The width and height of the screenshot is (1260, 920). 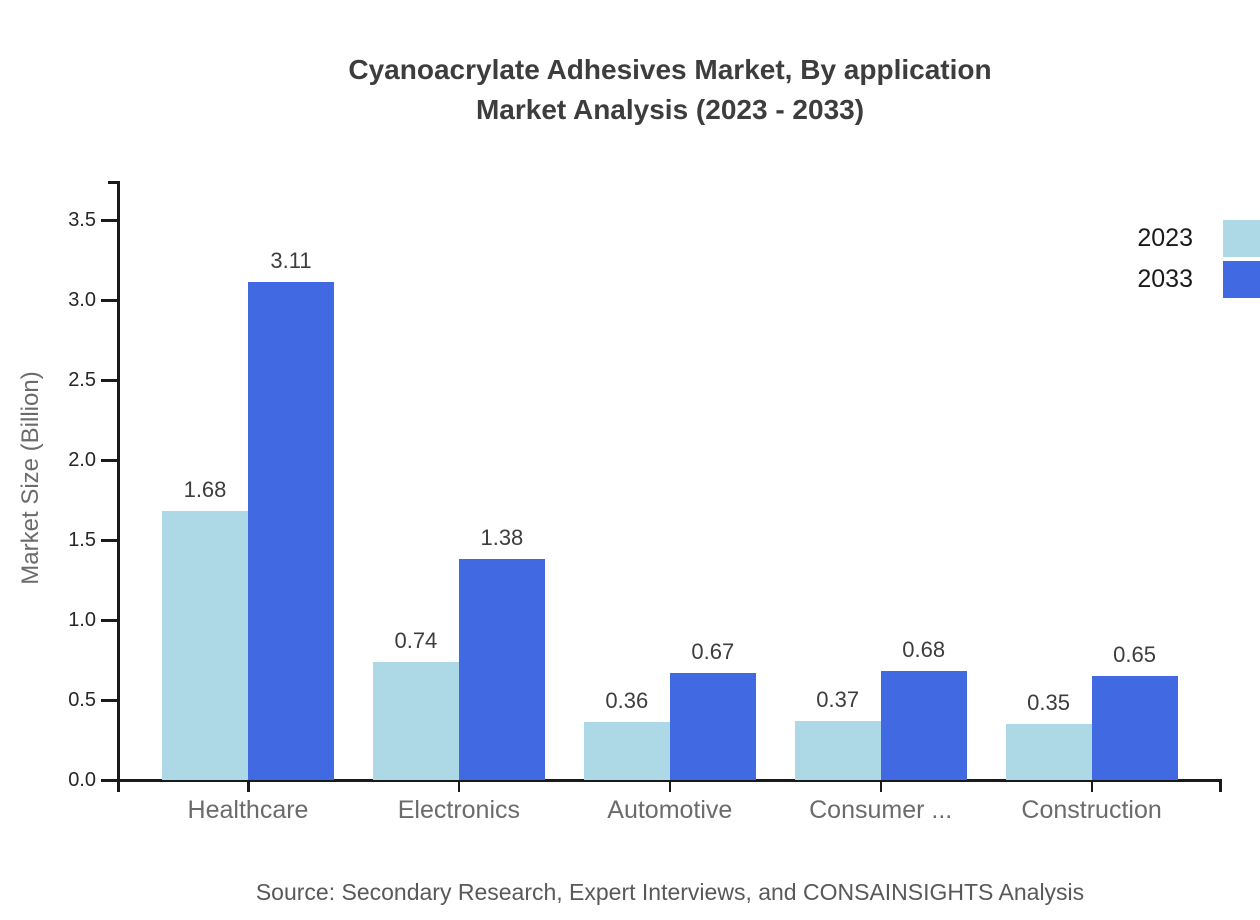 What do you see at coordinates (291, 531) in the screenshot?
I see `bar-2033-healthcare` at bounding box center [291, 531].